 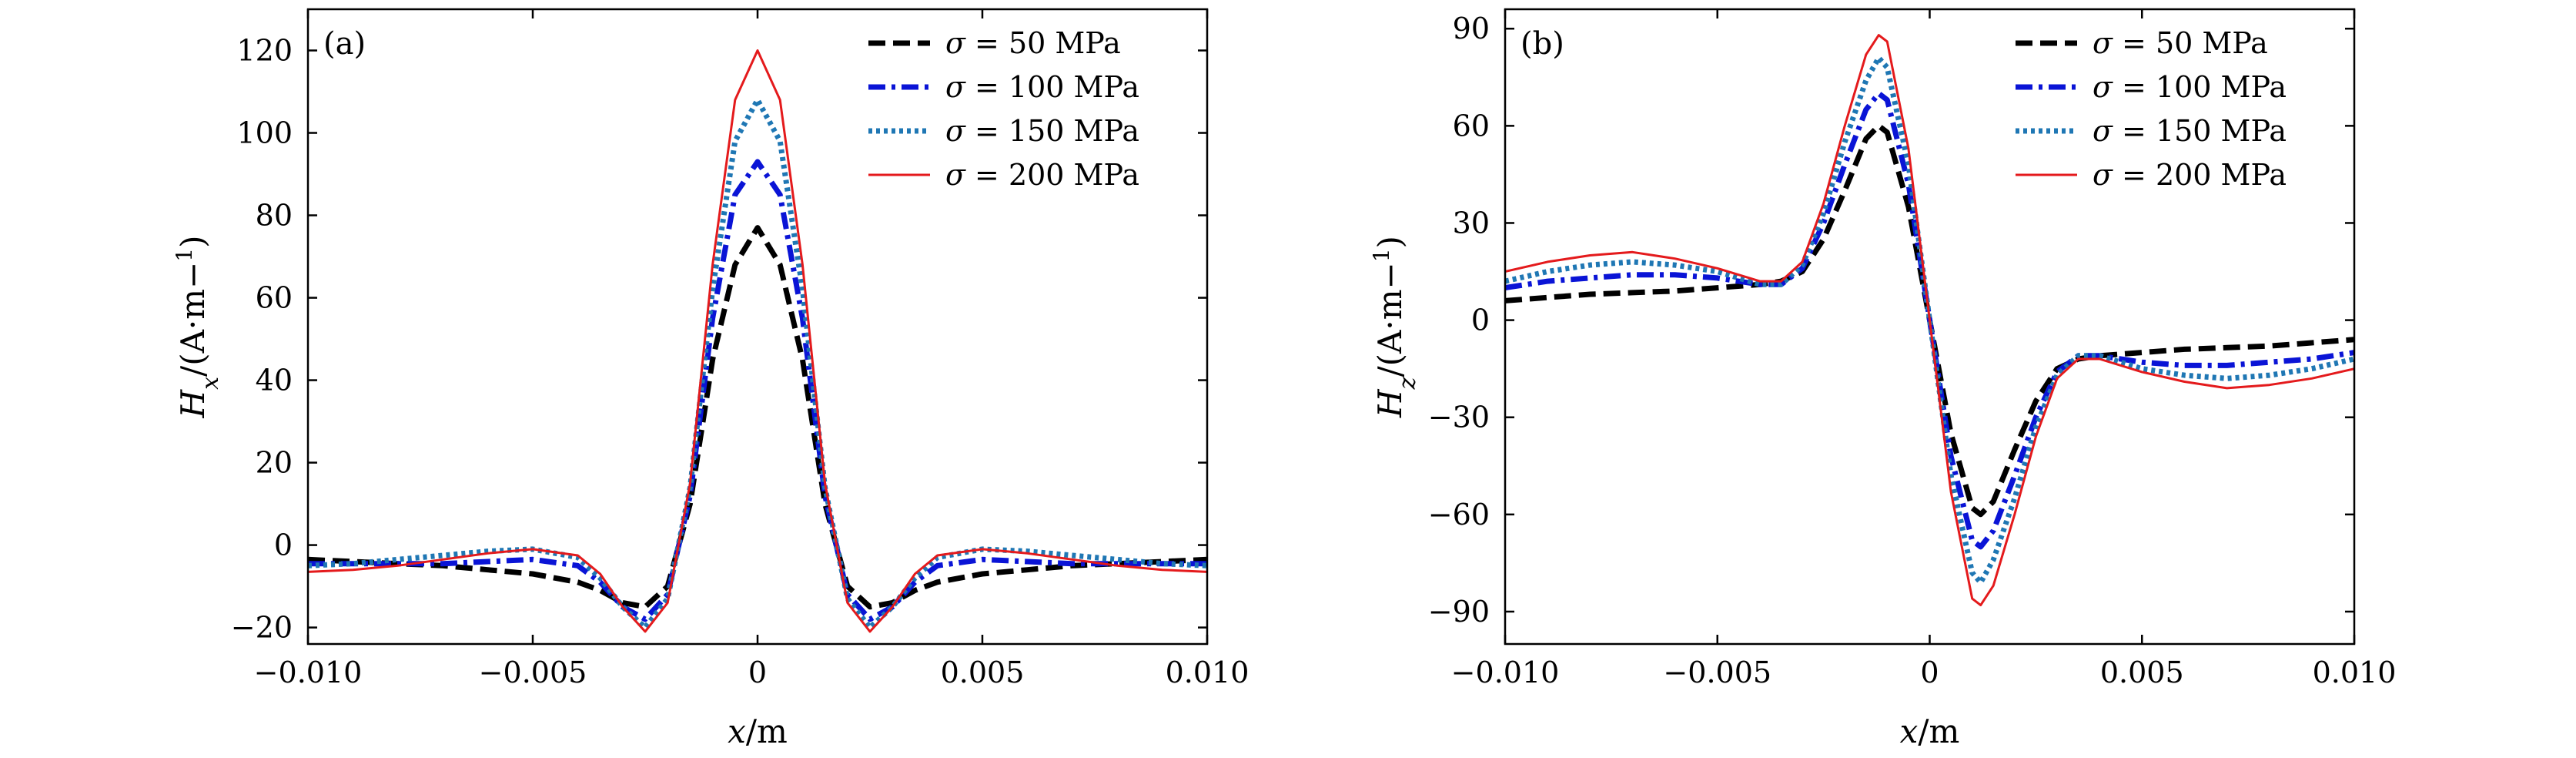 I want to click on y-tick-label: −60, so click(x=1459, y=515).